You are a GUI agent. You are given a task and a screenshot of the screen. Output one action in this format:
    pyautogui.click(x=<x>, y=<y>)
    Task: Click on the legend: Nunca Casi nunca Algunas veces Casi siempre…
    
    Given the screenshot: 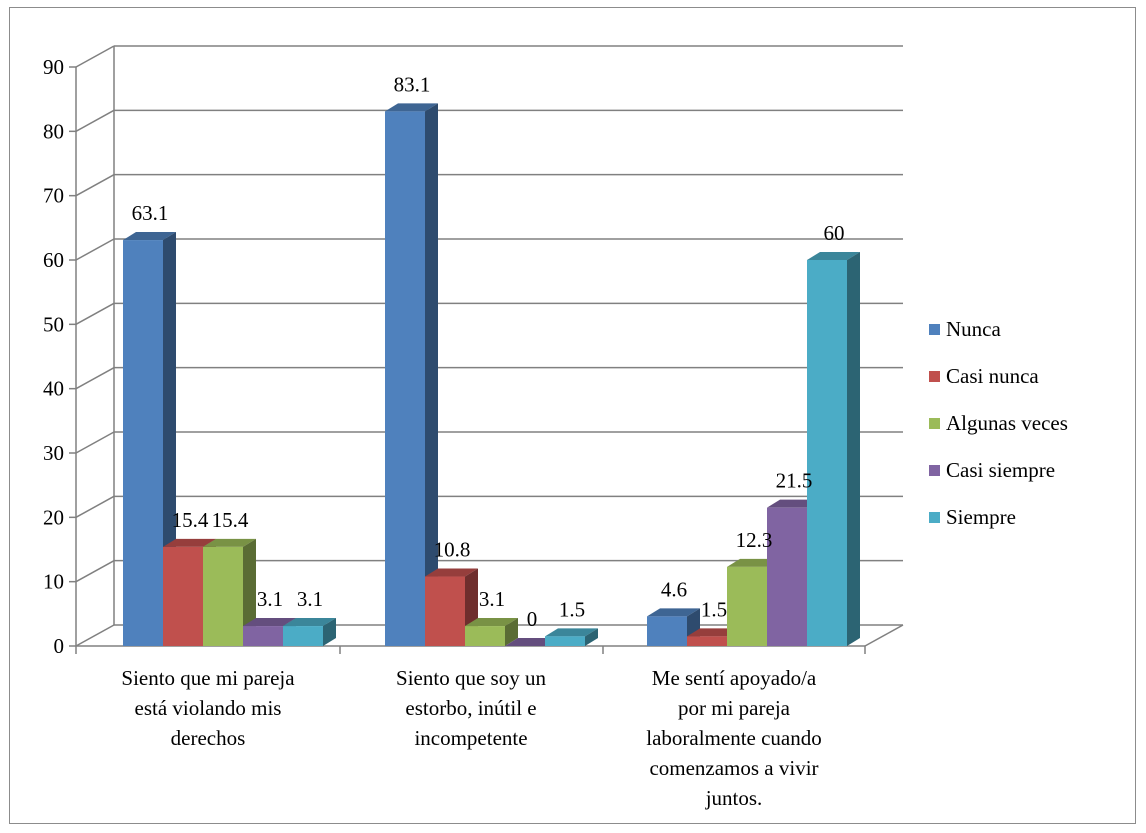 What is the action you would take?
    pyautogui.click(x=998, y=423)
    